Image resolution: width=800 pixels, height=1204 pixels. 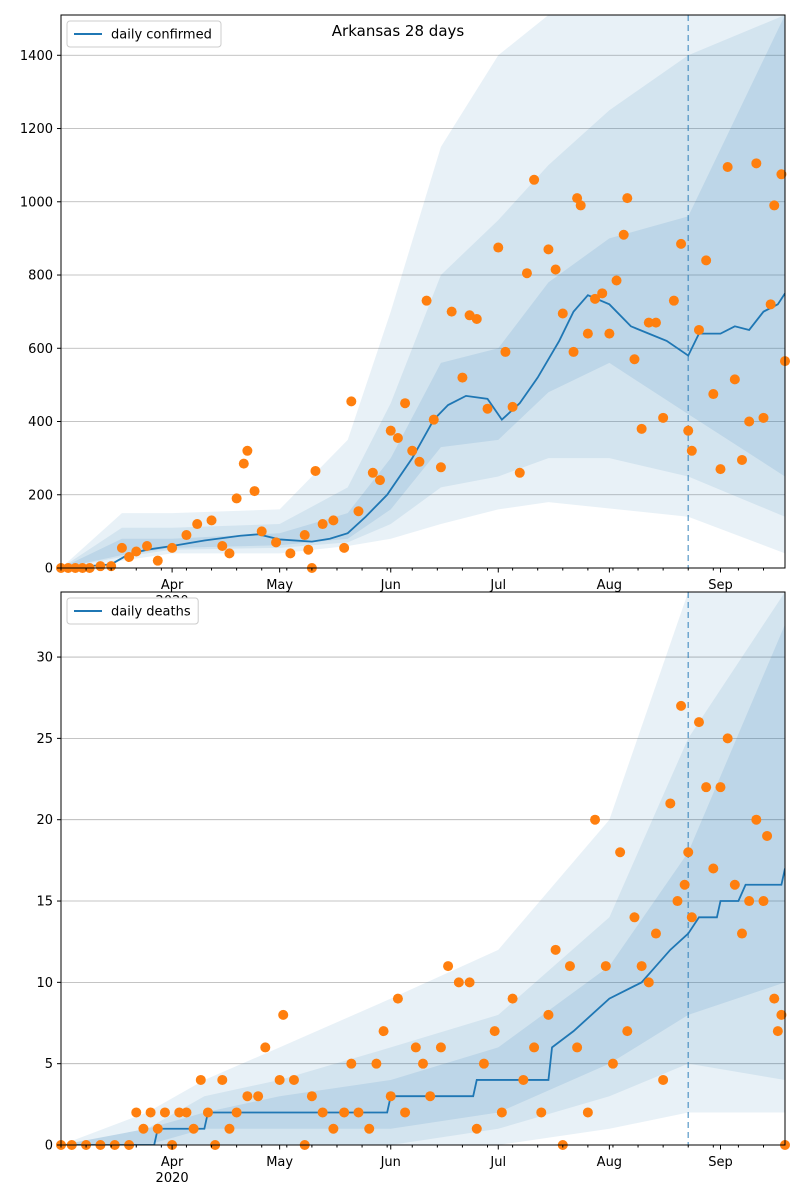 What do you see at coordinates (49, 1064) in the screenshot?
I see `y-tick-label: 5` at bounding box center [49, 1064].